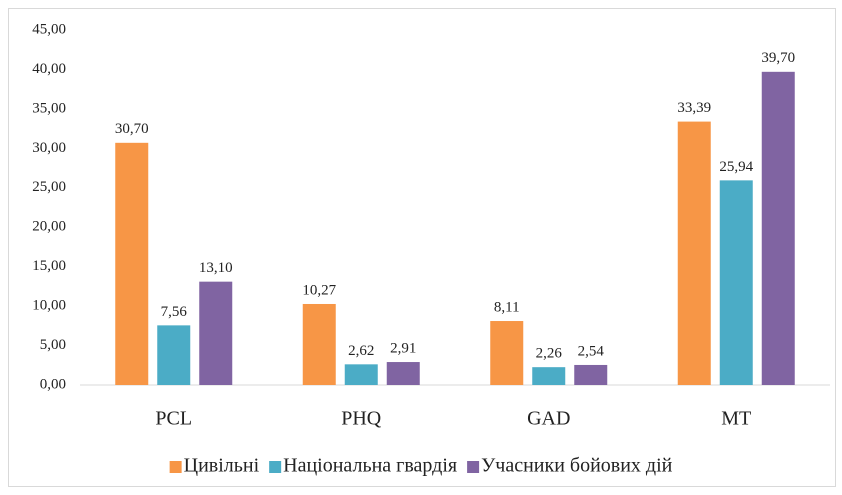 The height and width of the screenshot is (495, 842). What do you see at coordinates (49, 29) in the screenshot?
I see `y-tick-label: 45,00` at bounding box center [49, 29].